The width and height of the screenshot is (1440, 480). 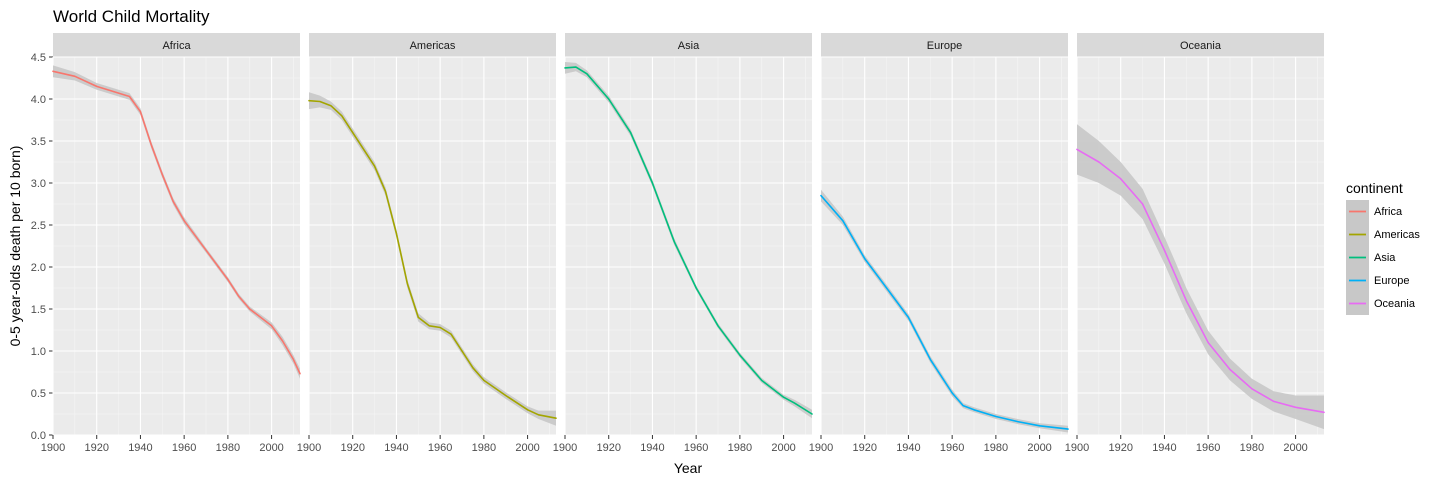 I want to click on y-tick-label: 4.0, so click(x=38, y=100).